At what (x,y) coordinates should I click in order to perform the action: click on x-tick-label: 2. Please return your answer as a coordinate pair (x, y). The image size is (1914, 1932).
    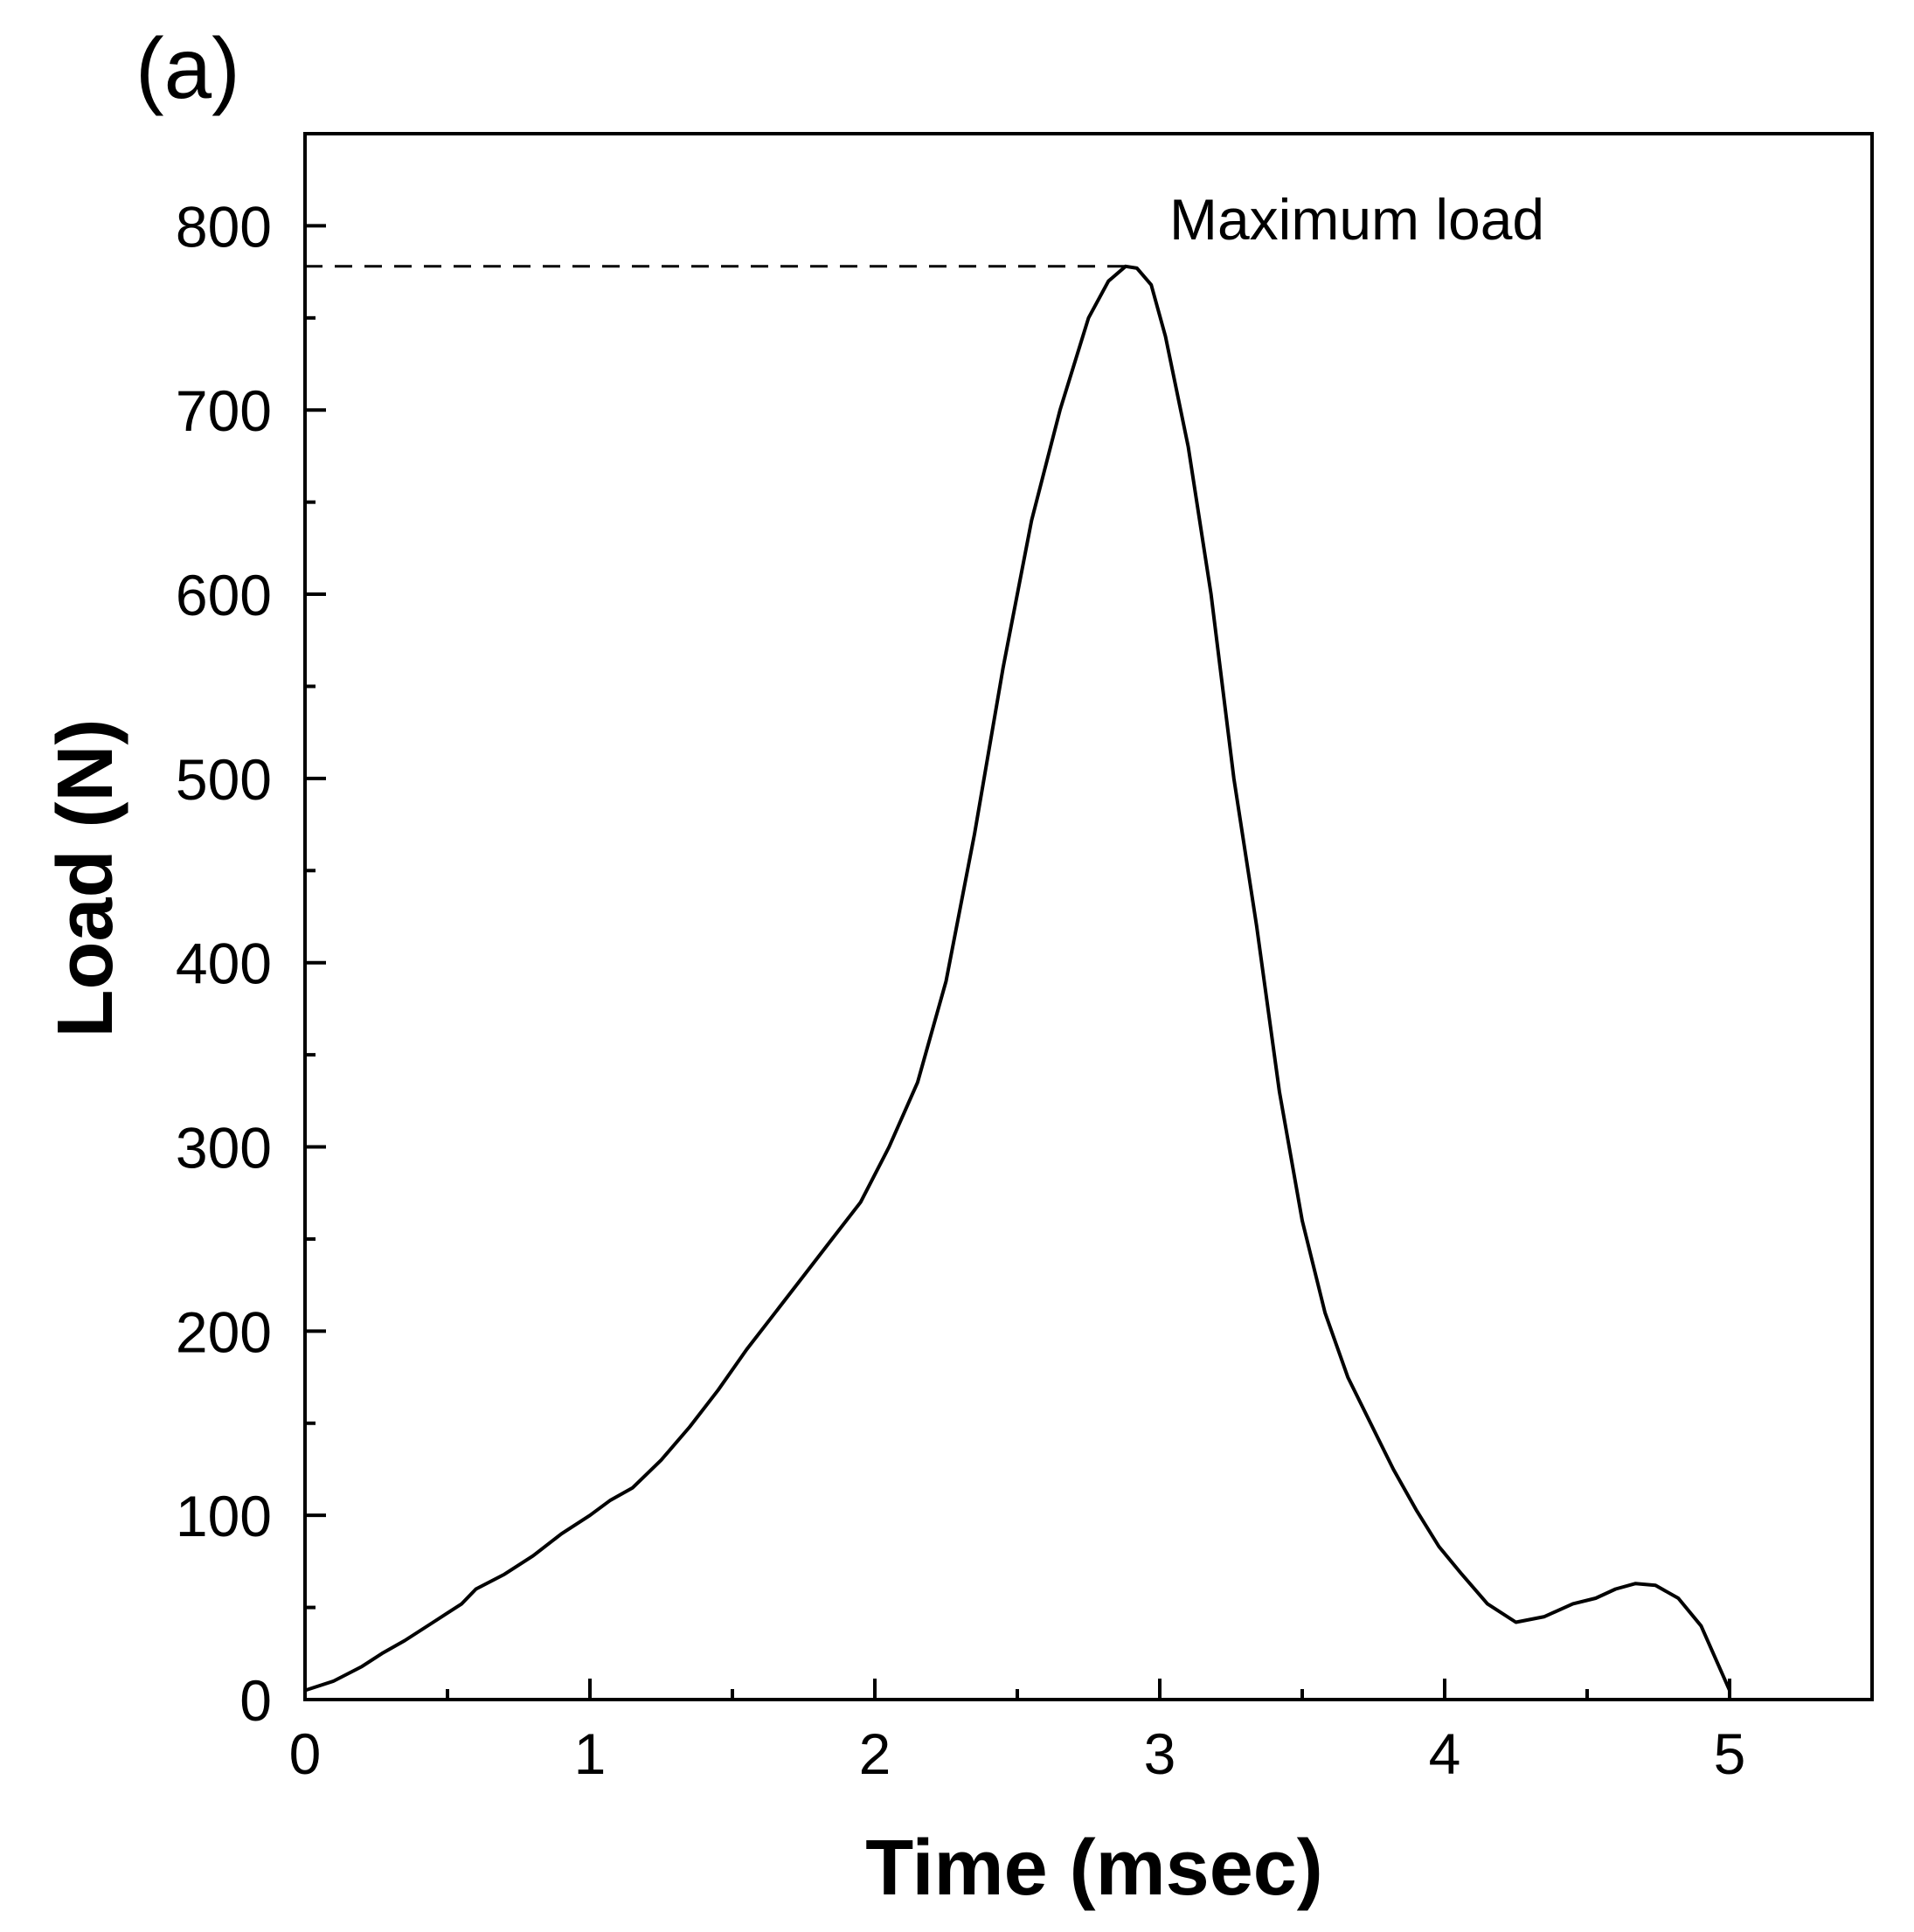
    Looking at the image, I should click on (875, 1753).